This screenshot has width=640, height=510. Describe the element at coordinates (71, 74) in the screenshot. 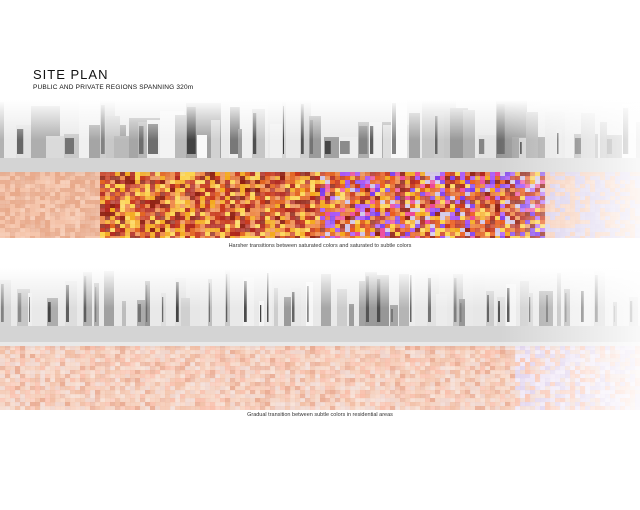

I see `page-title: SITE PLAN` at that location.